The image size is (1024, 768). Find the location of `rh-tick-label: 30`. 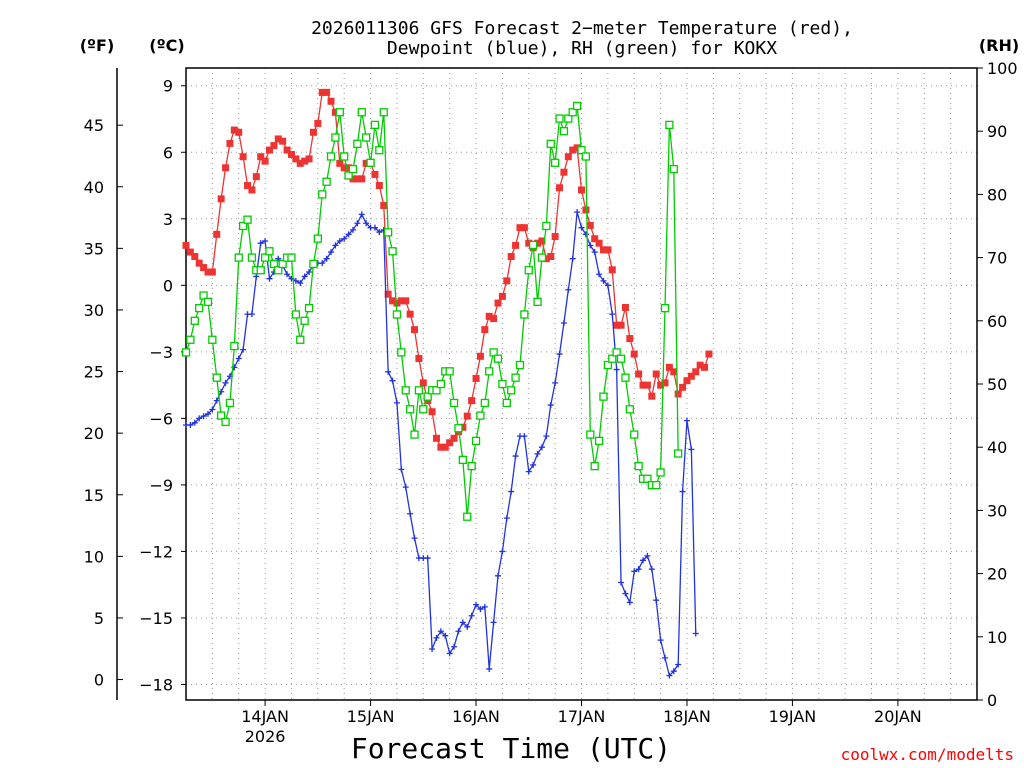

rh-tick-label: 30 is located at coordinates (997, 510).